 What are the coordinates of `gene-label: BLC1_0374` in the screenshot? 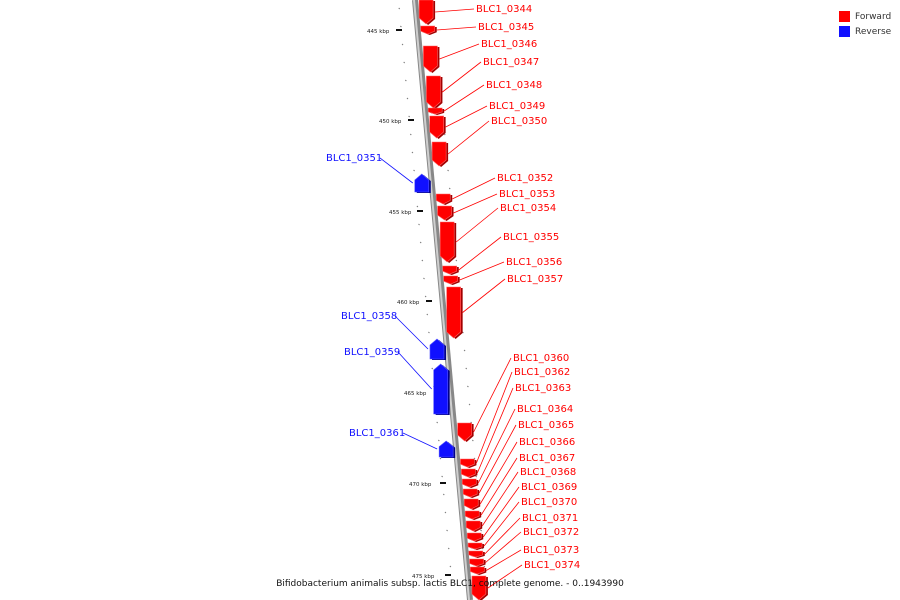 It's located at (552, 565).